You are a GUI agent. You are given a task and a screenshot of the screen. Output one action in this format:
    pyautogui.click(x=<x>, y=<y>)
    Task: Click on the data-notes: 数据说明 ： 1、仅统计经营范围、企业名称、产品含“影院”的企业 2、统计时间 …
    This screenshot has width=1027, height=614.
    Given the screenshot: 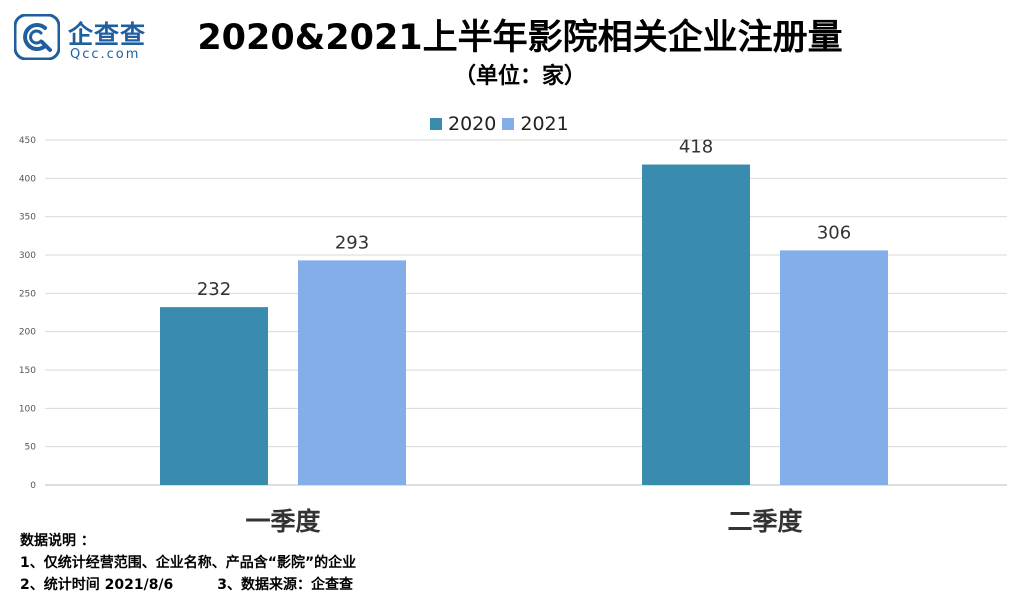 What is the action you would take?
    pyautogui.click(x=188, y=563)
    